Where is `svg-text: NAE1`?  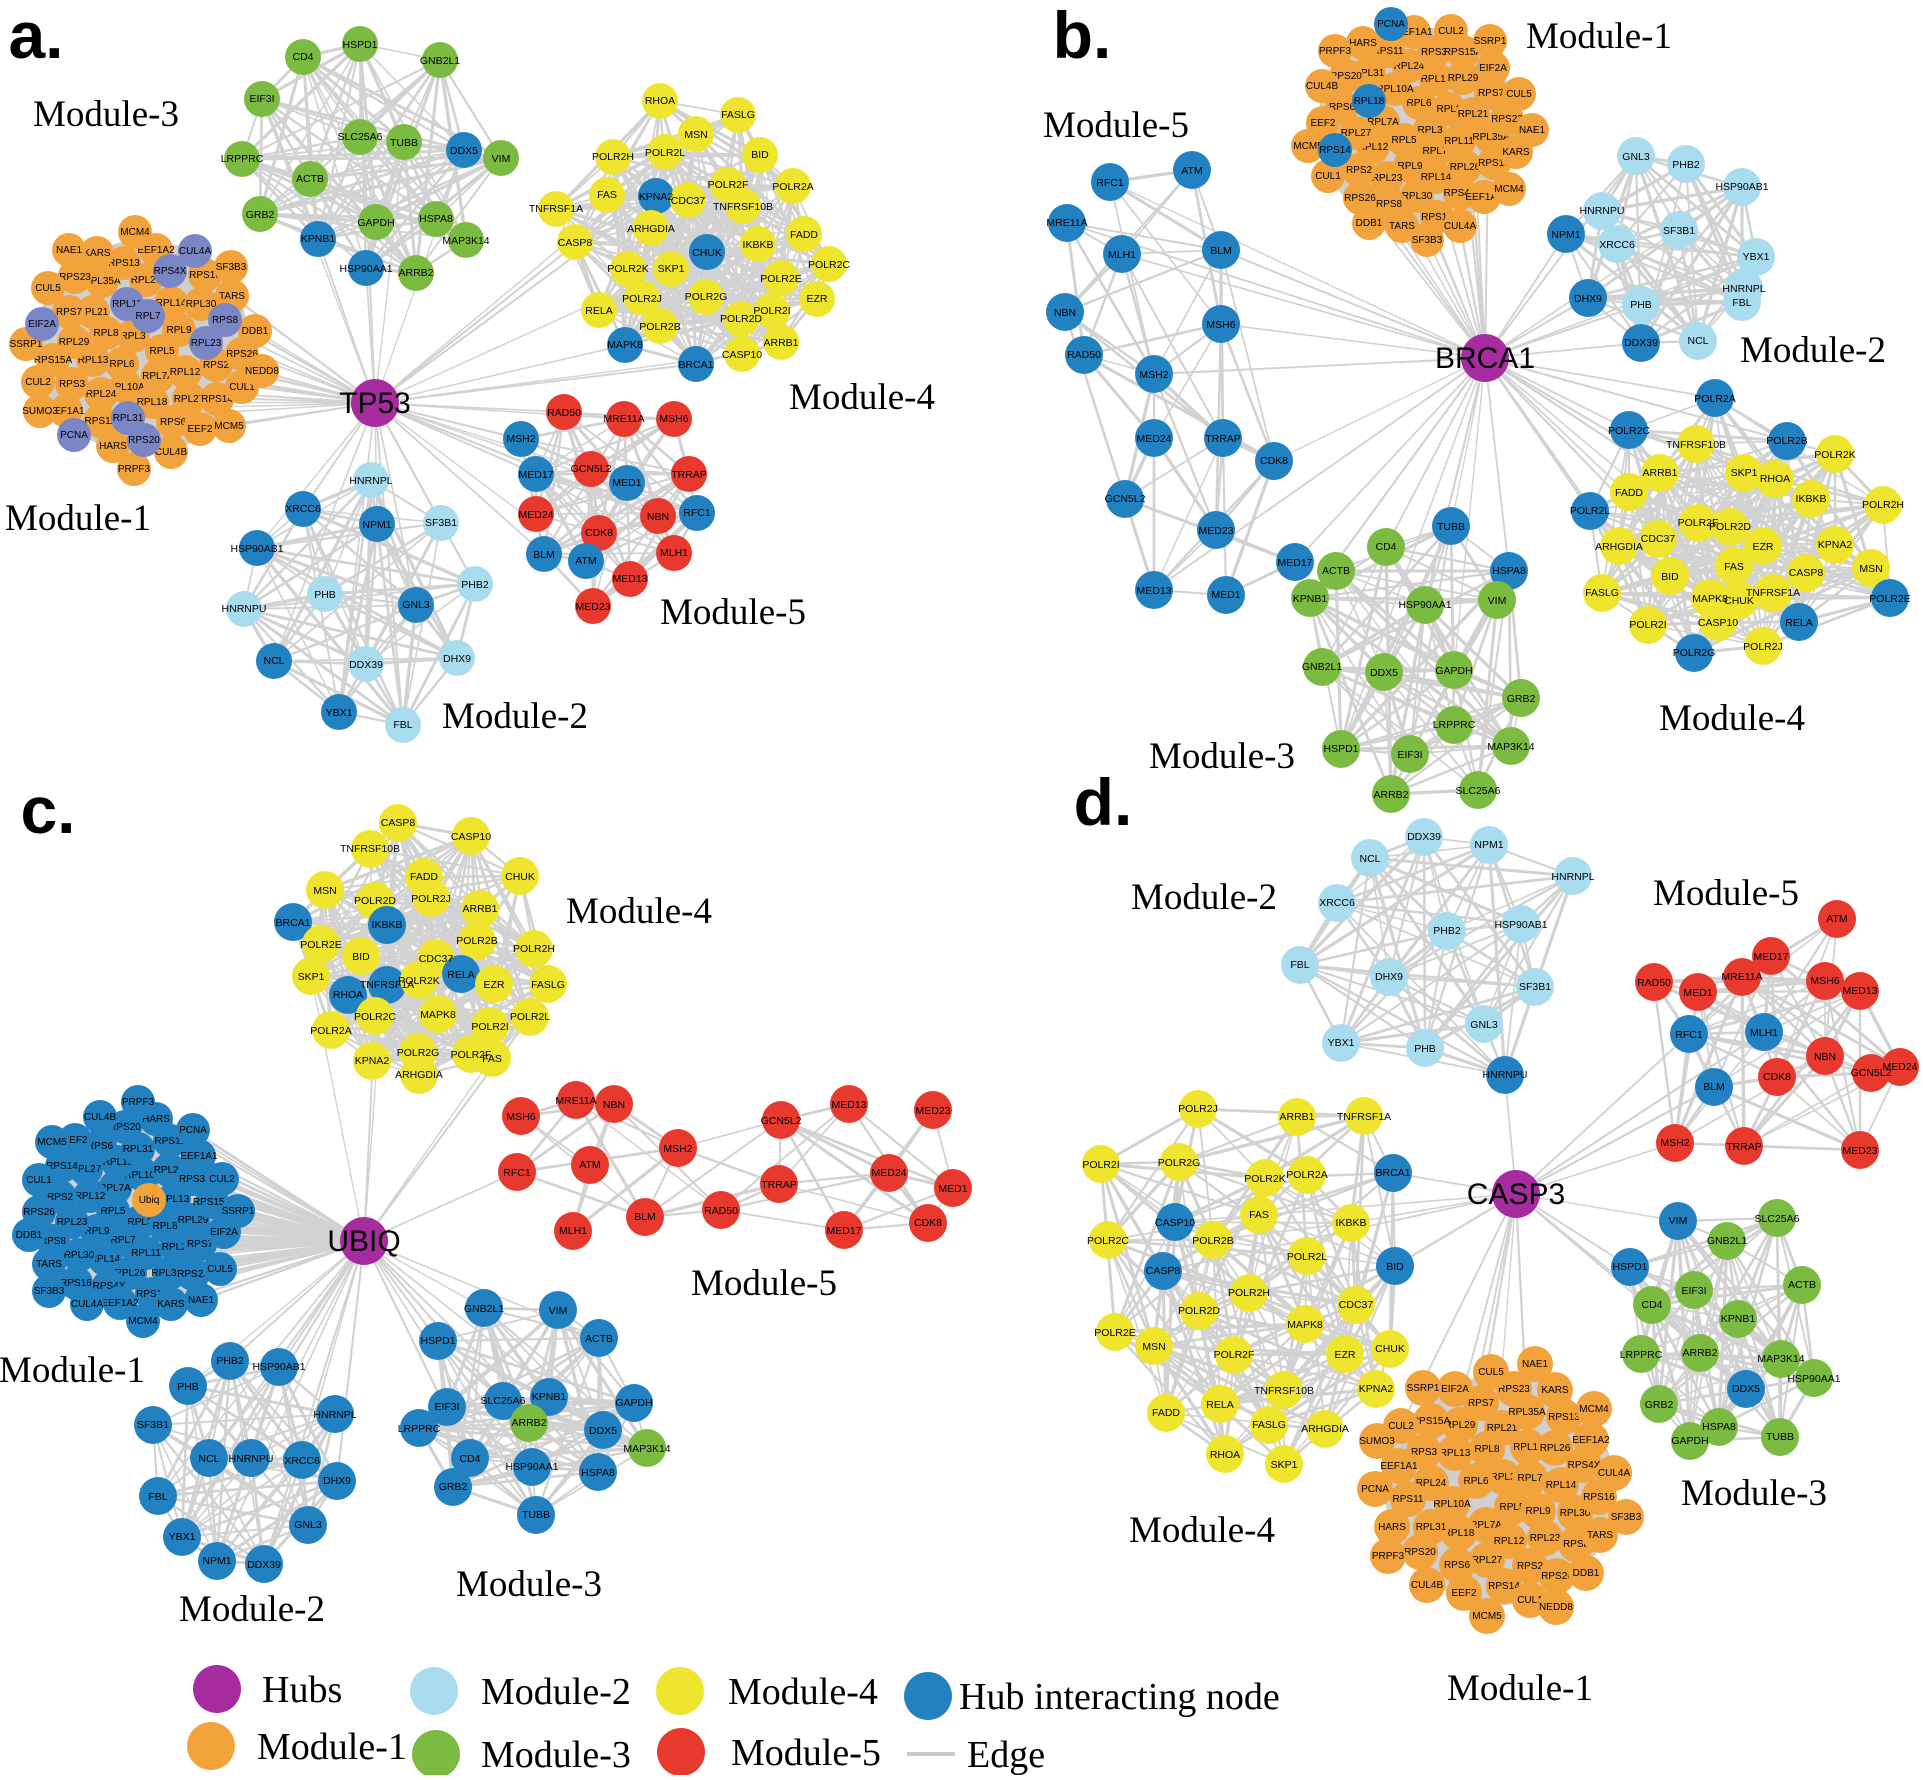 svg-text: NAE1 is located at coordinates (1535, 1364).